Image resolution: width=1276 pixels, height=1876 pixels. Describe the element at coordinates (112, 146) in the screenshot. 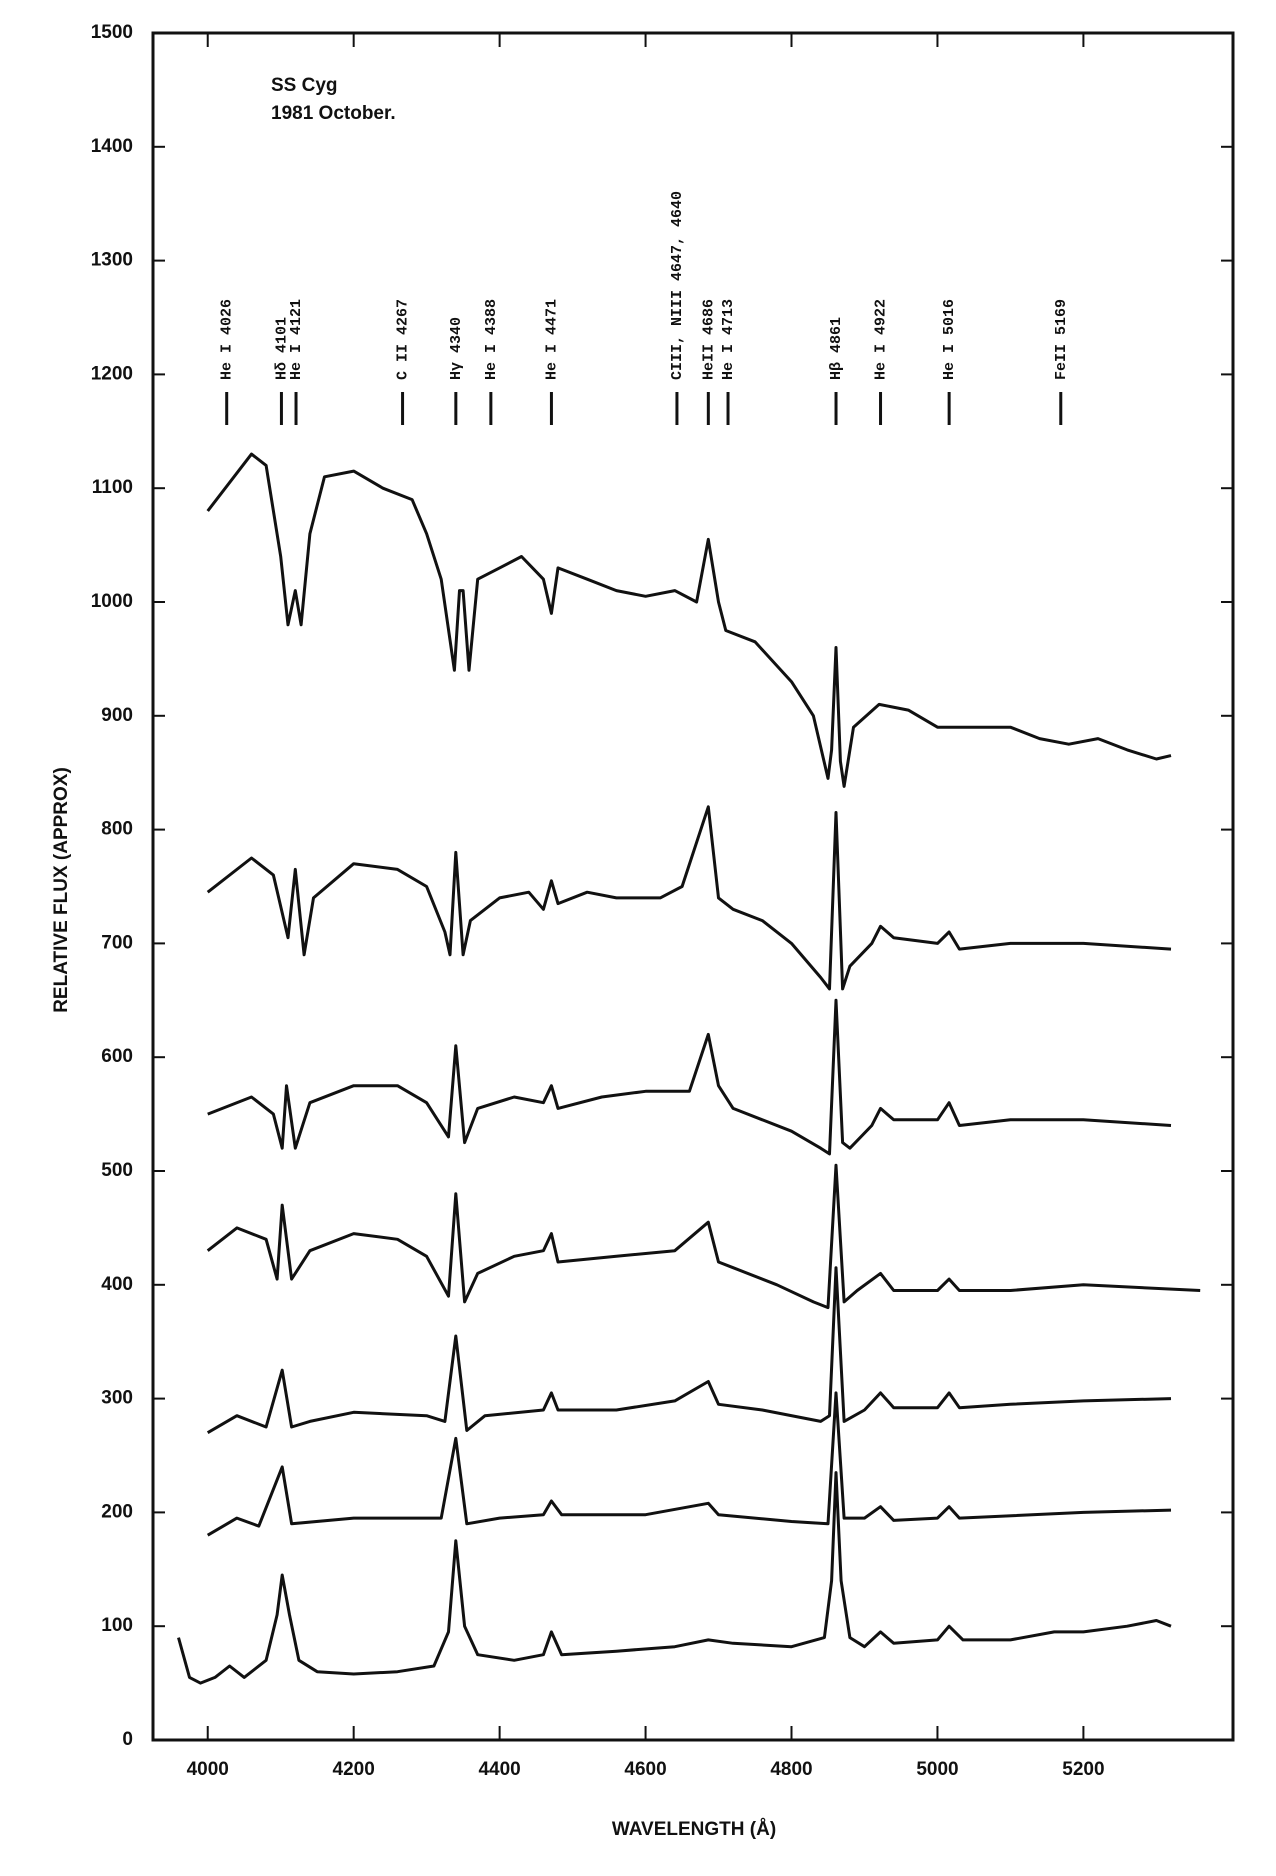

I see `y-tick-label: 1400` at that location.